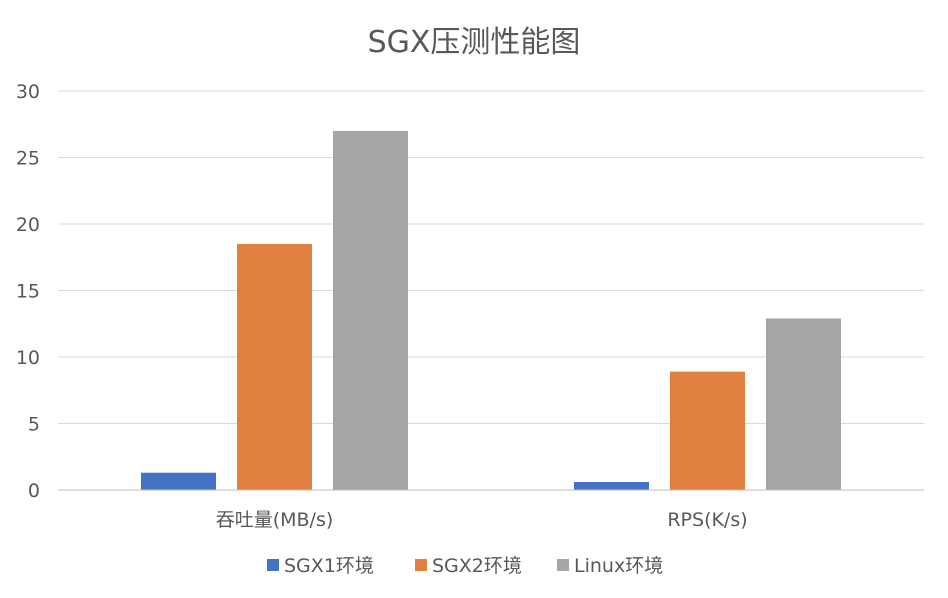  I want to click on y-tick-label: 25, so click(28, 159).